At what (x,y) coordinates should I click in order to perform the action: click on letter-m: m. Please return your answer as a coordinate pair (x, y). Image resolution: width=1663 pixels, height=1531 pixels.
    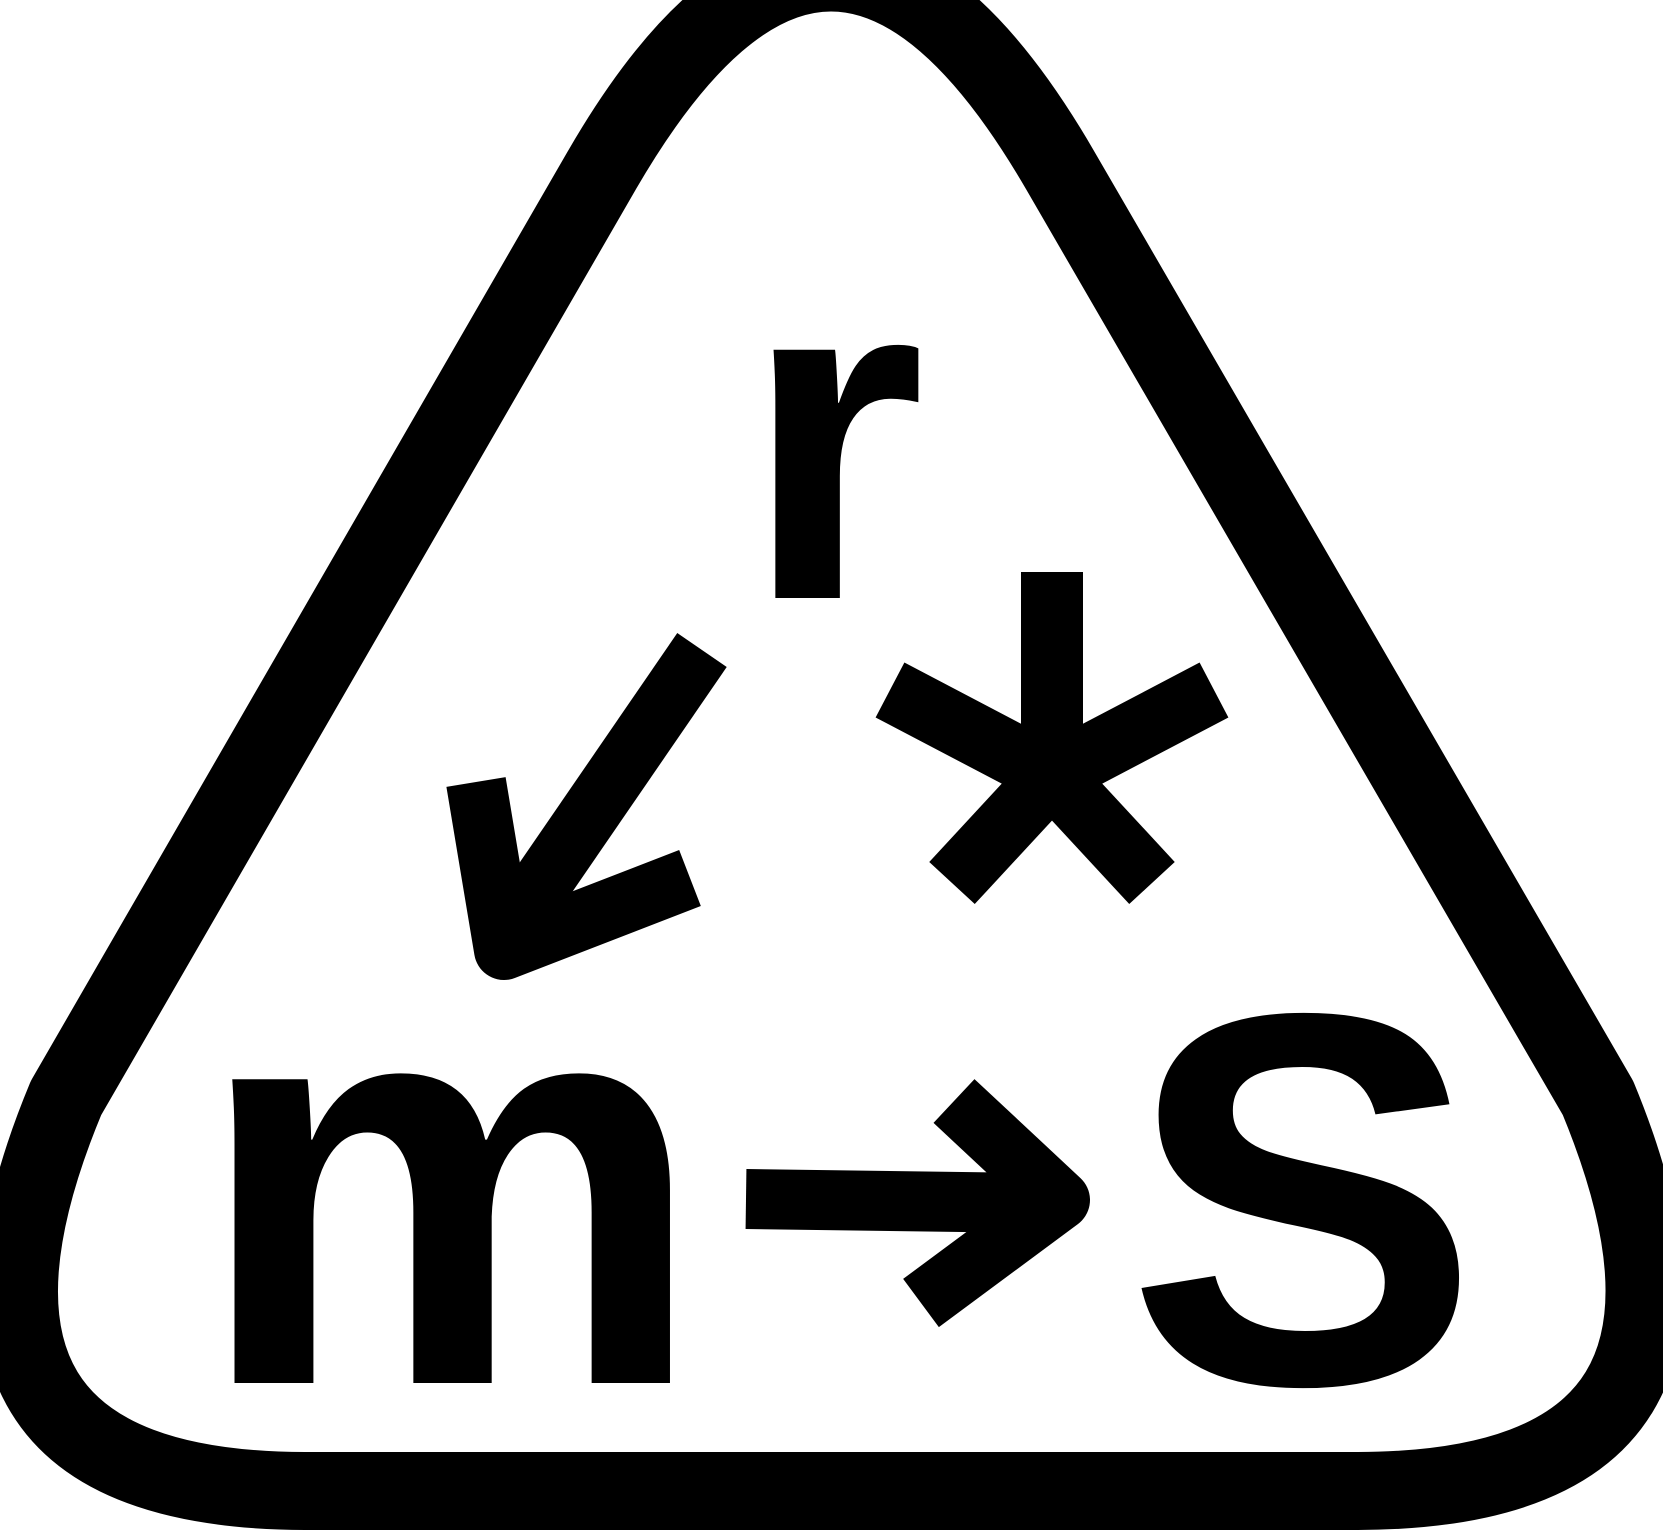
    Looking at the image, I should click on (449, 1183).